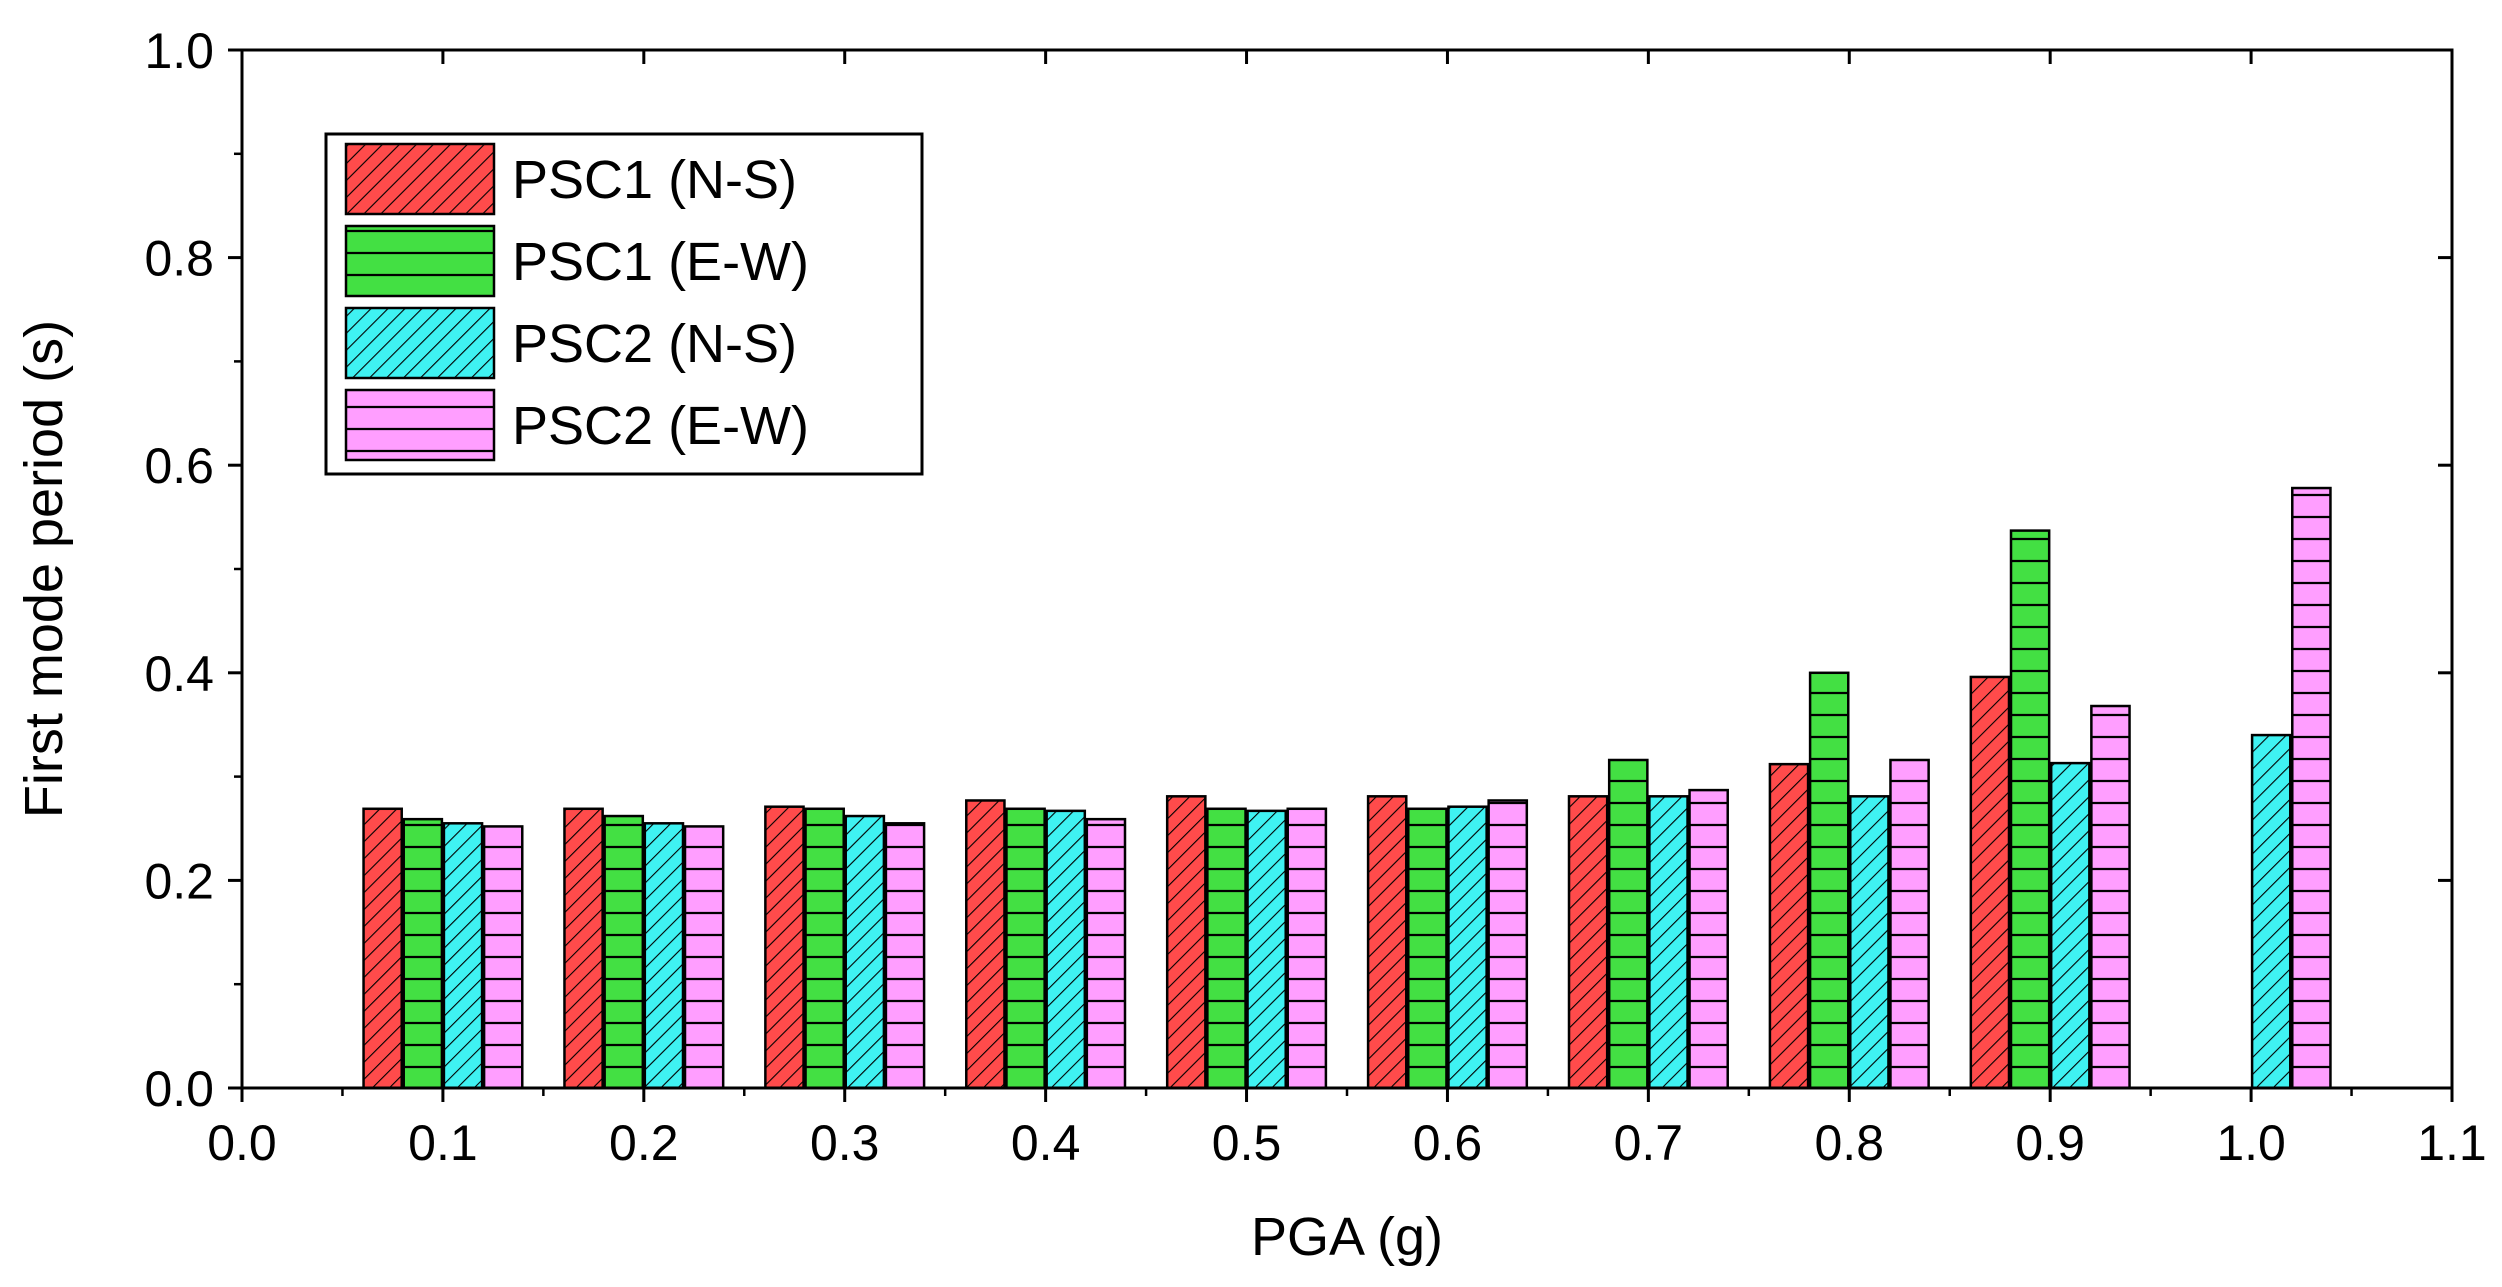 Image resolution: width=2502 pixels, height=1287 pixels. I want to click on legend-item: PSC2 (E-W), so click(576, 425).